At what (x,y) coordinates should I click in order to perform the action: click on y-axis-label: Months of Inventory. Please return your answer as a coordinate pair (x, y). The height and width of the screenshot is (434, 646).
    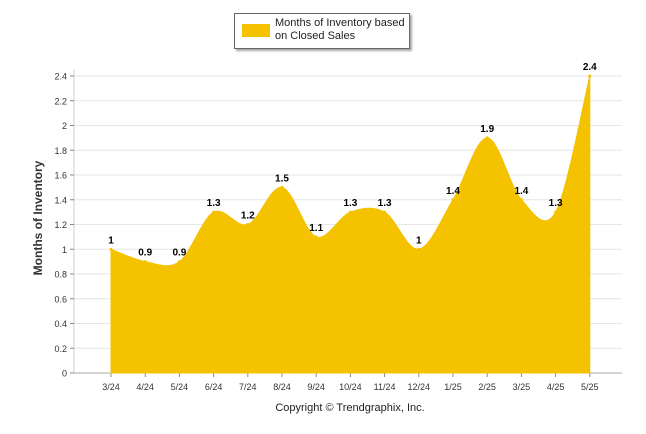
    Looking at the image, I should click on (38, 217).